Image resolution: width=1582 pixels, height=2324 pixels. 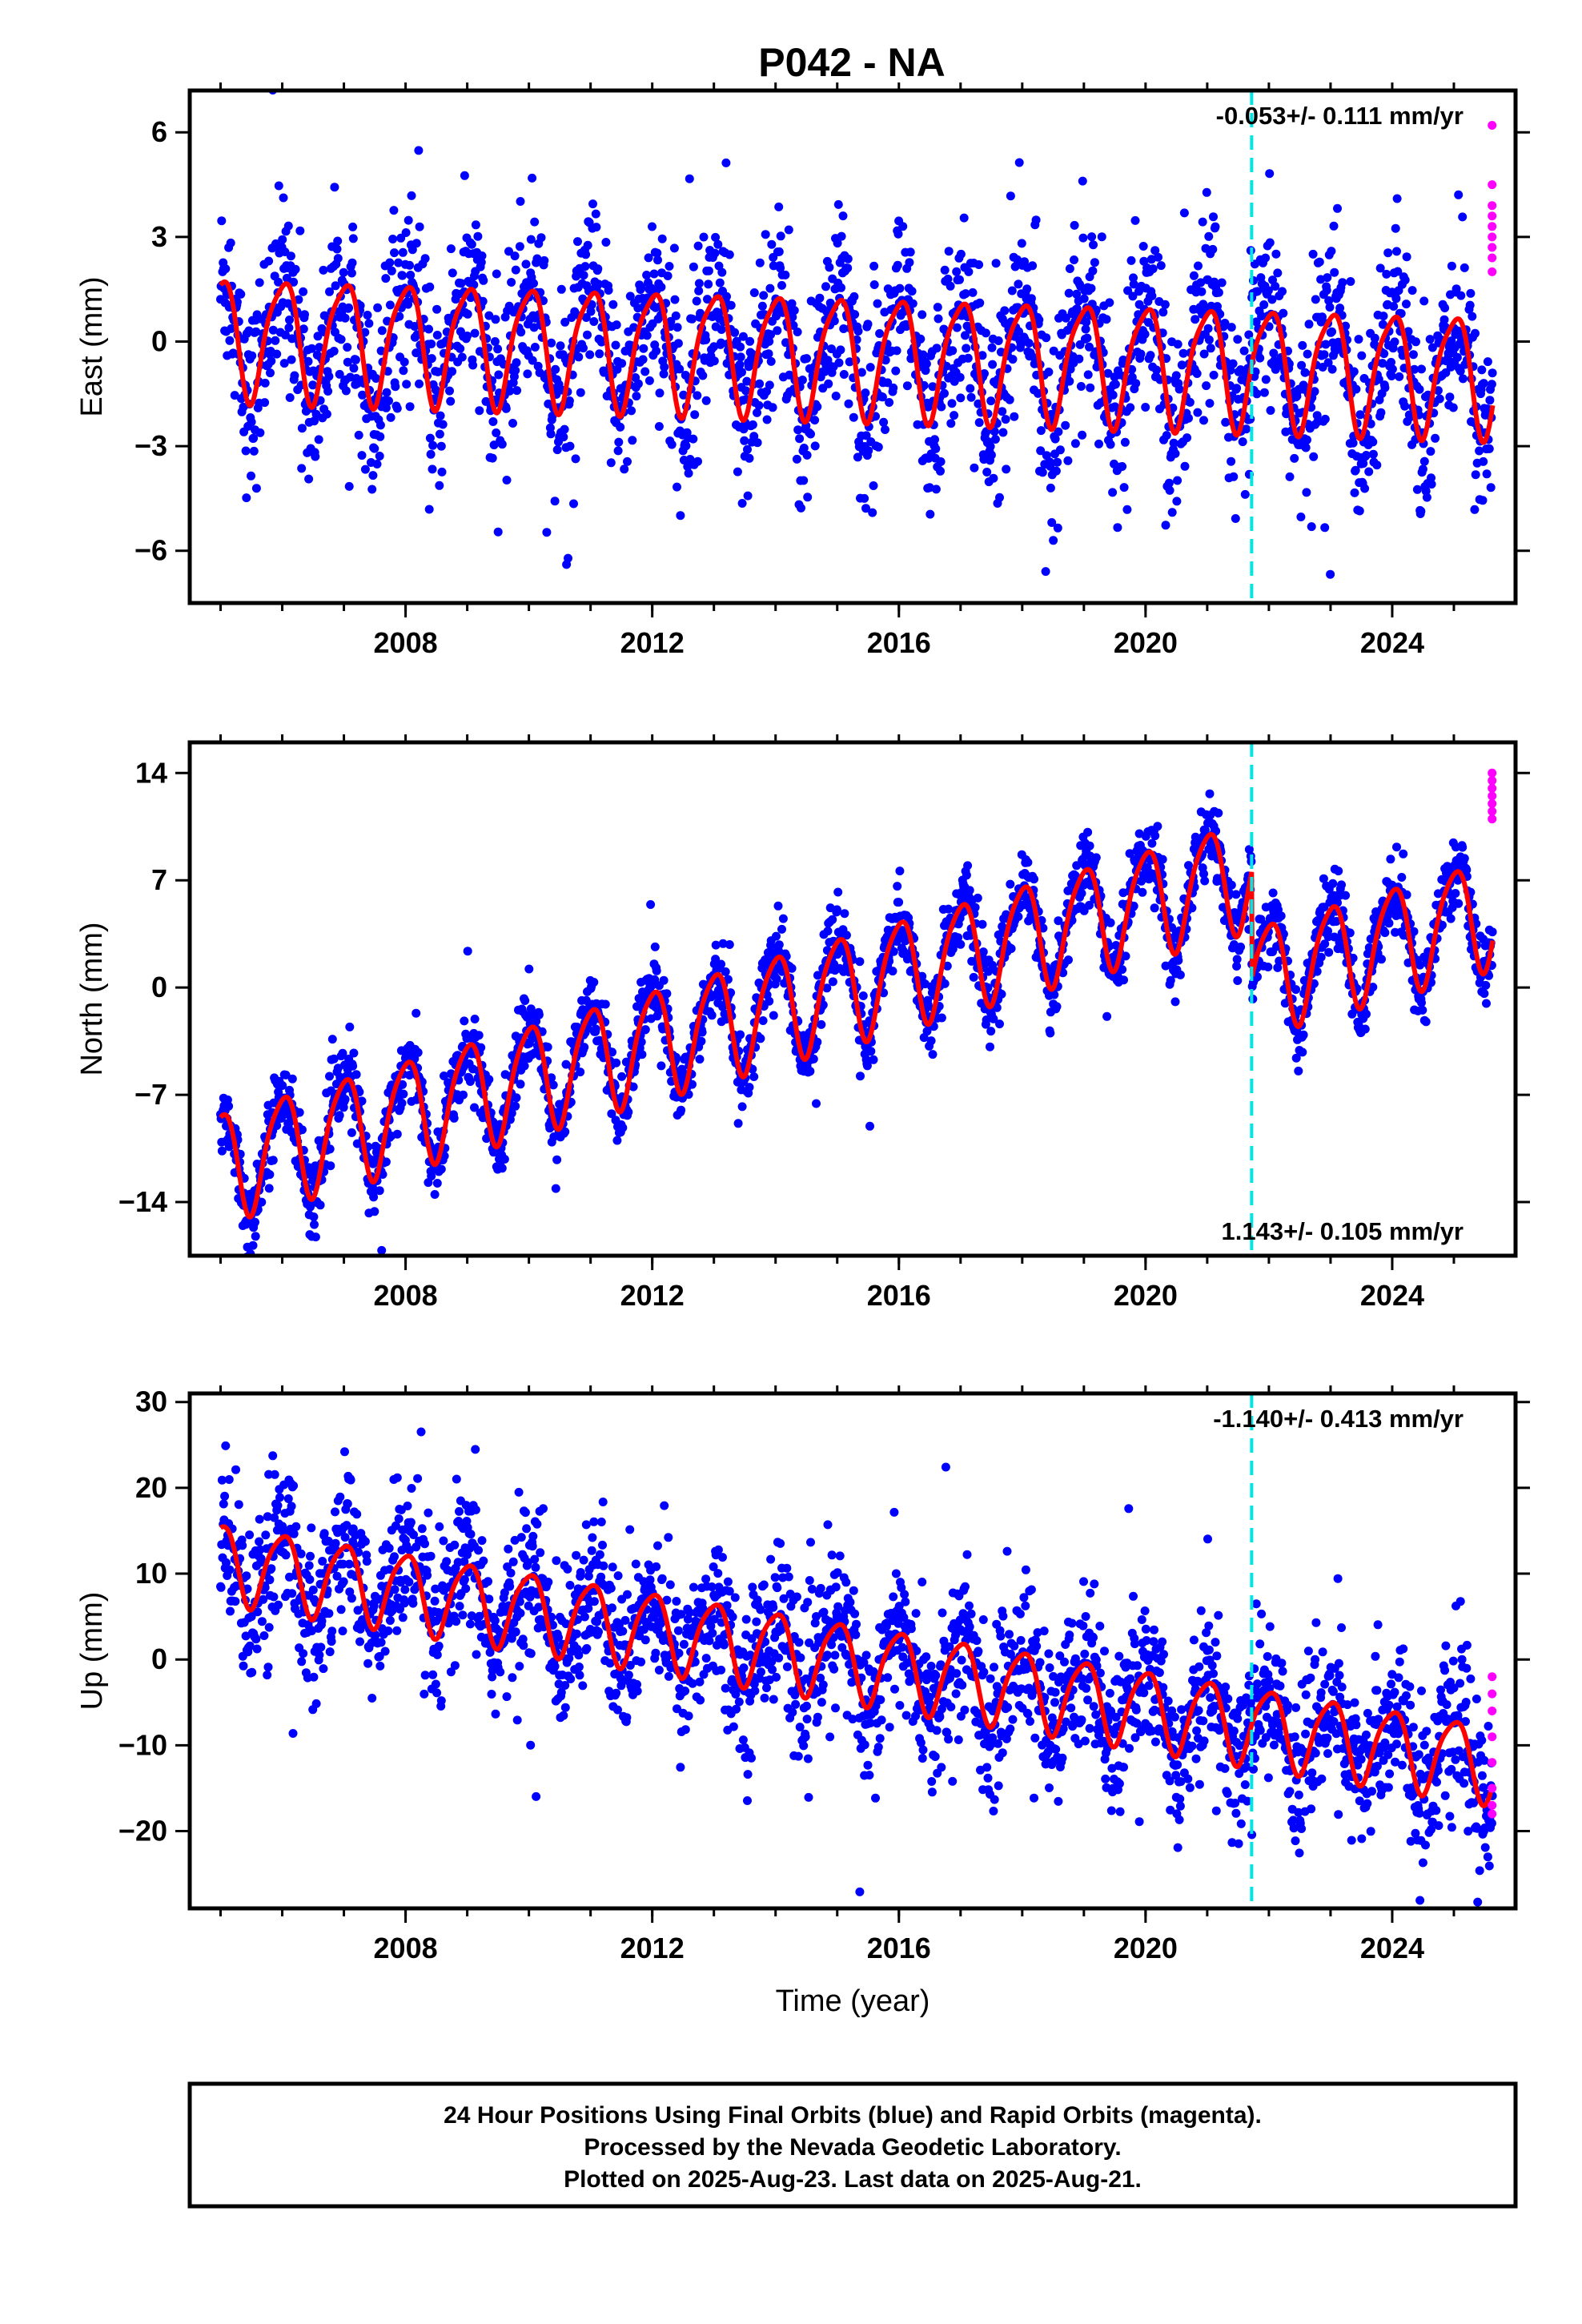 I want to click on y-tick-label: 0, so click(x=159, y=340).